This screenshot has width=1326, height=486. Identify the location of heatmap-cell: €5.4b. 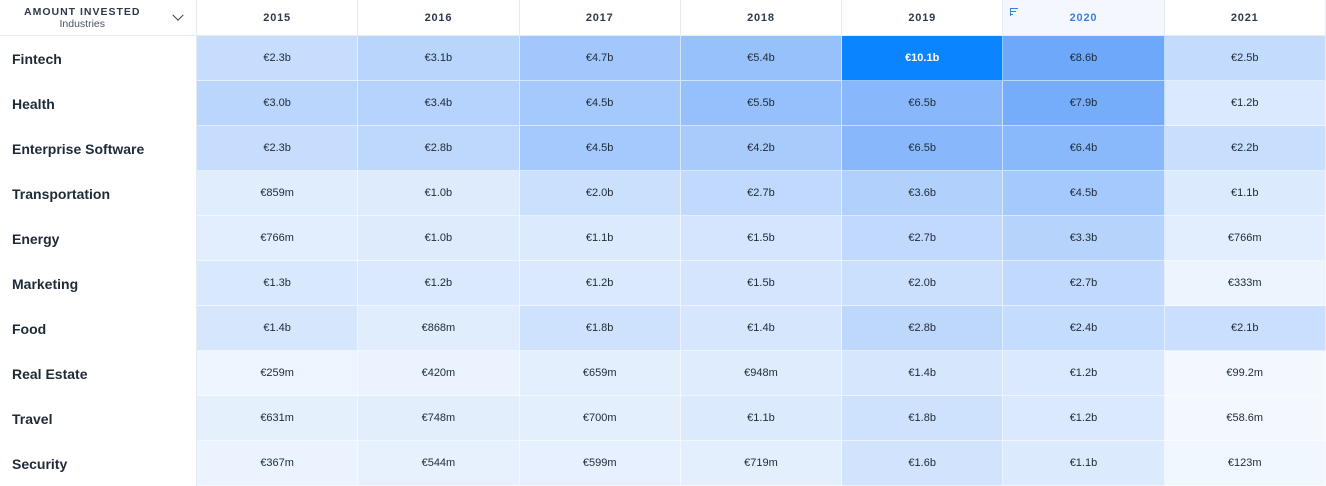
(761, 58).